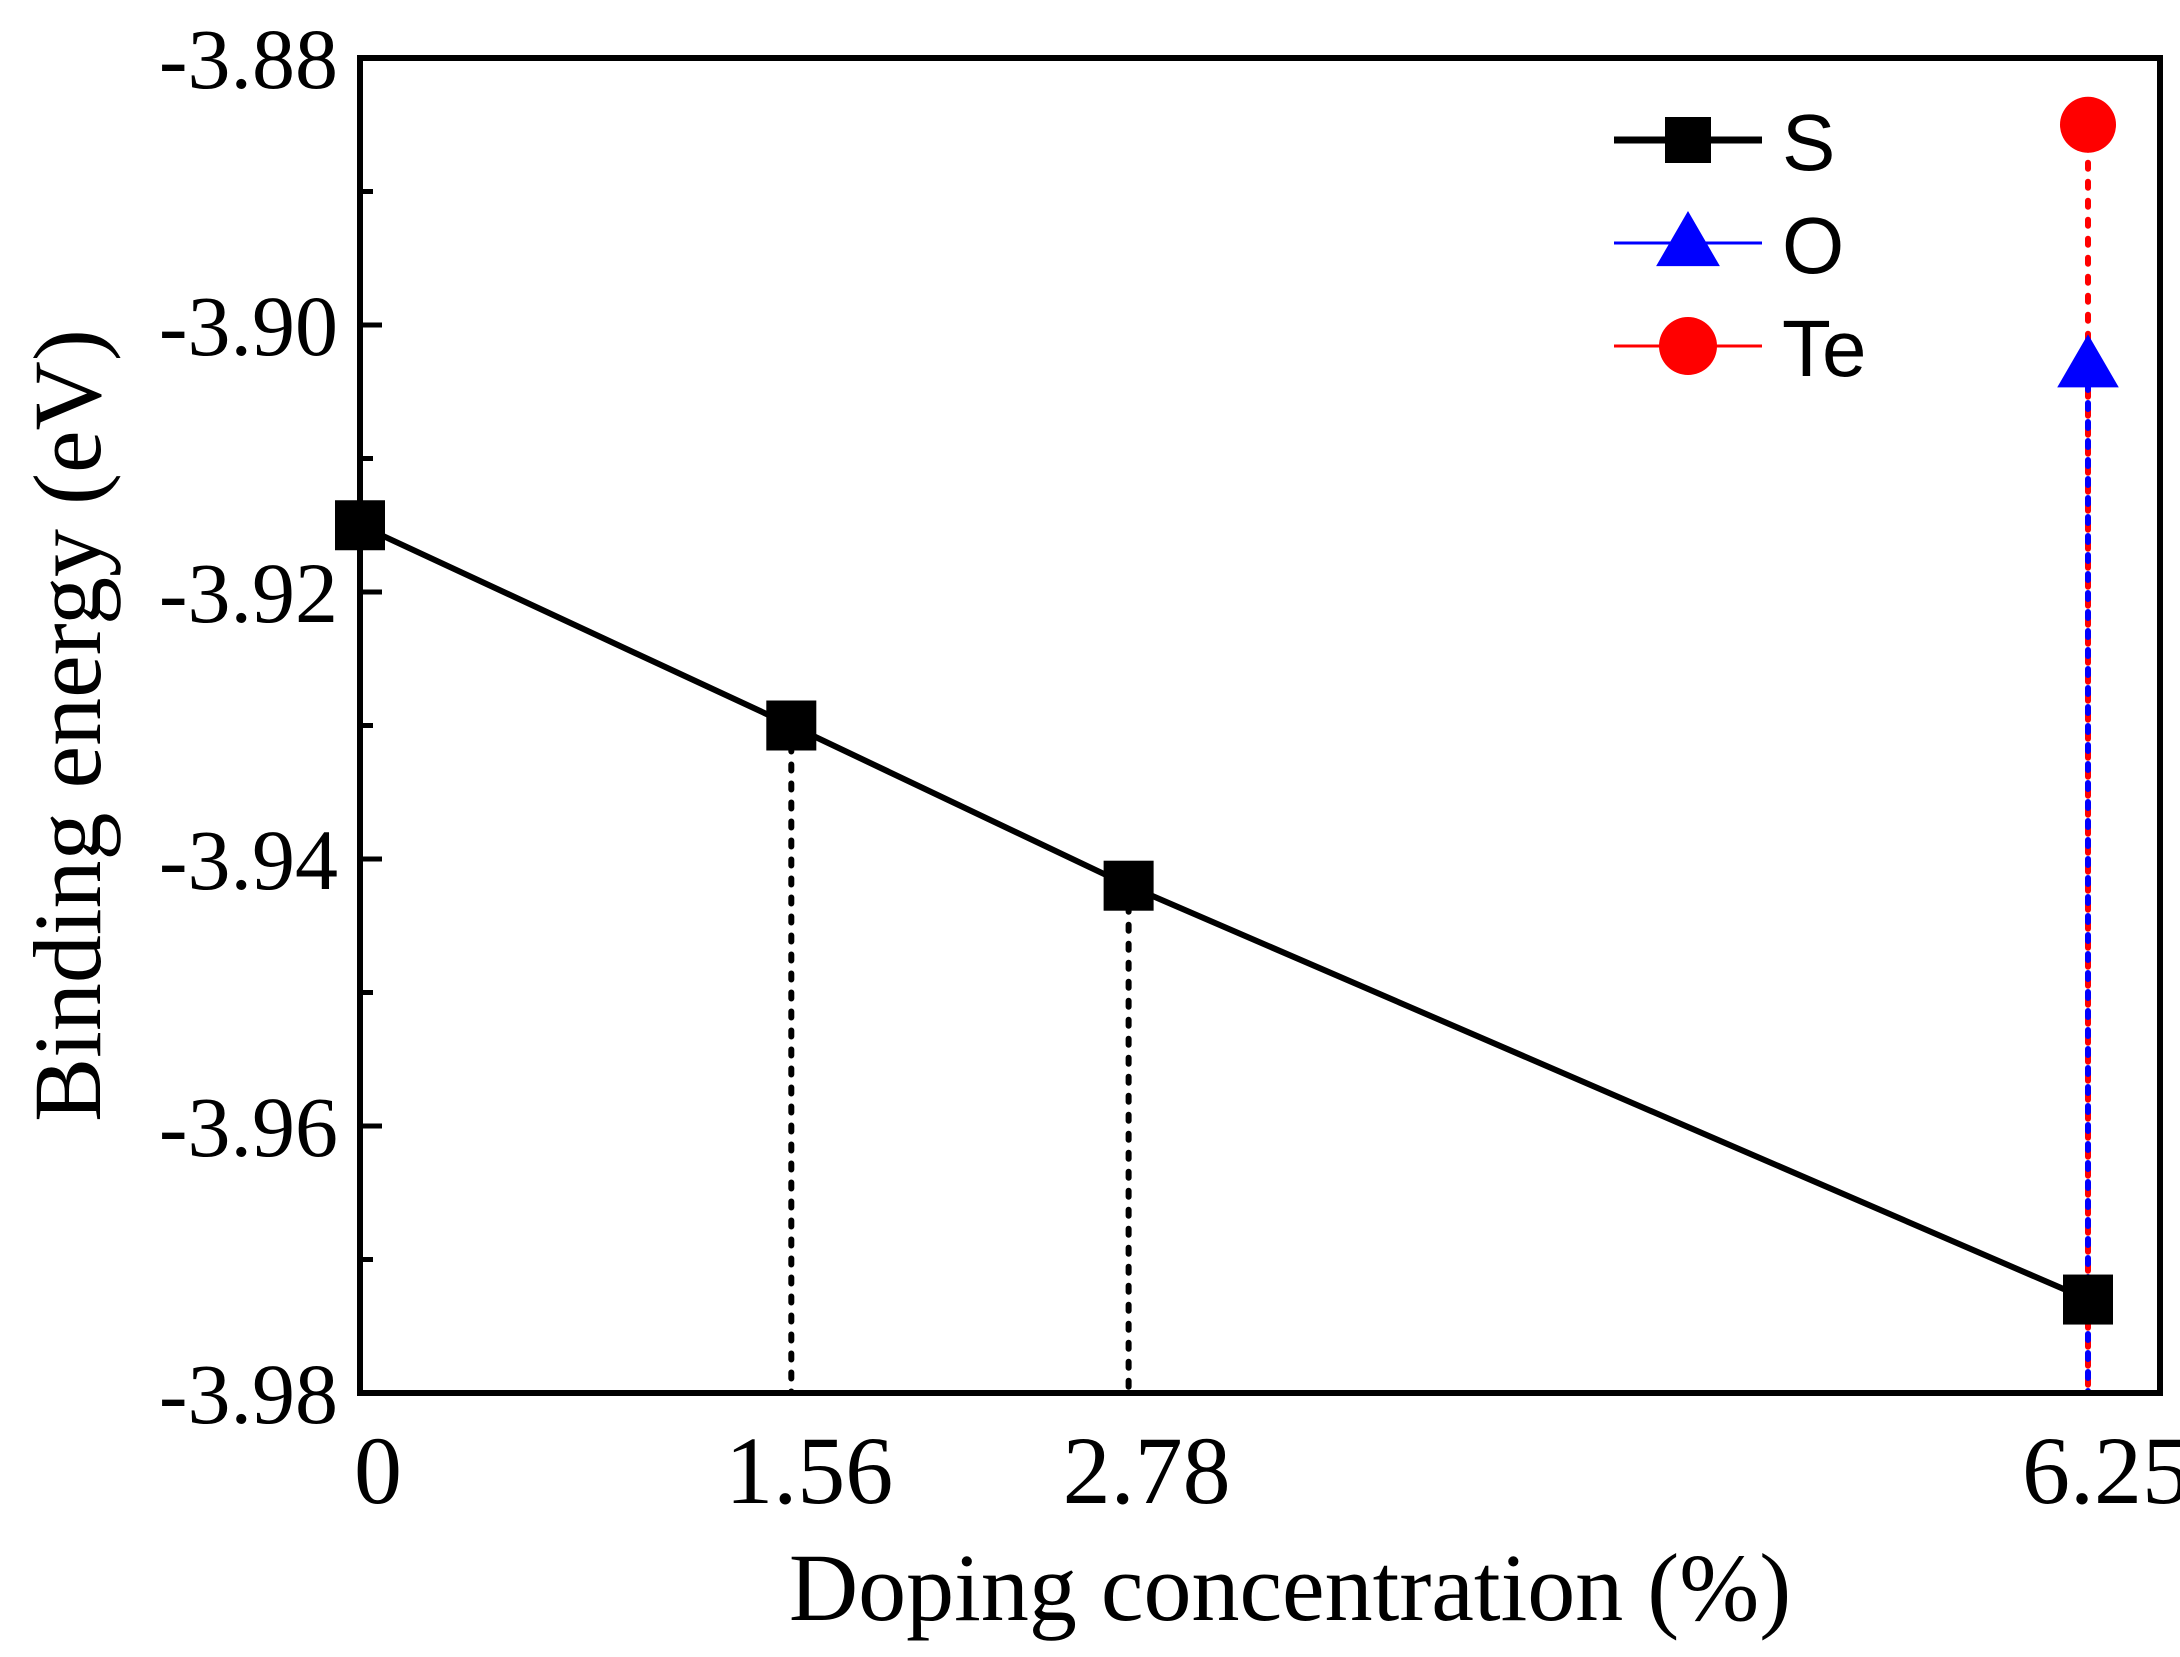 The width and height of the screenshot is (2180, 1657). I want to click on legend-label-O: O, so click(1813, 245).